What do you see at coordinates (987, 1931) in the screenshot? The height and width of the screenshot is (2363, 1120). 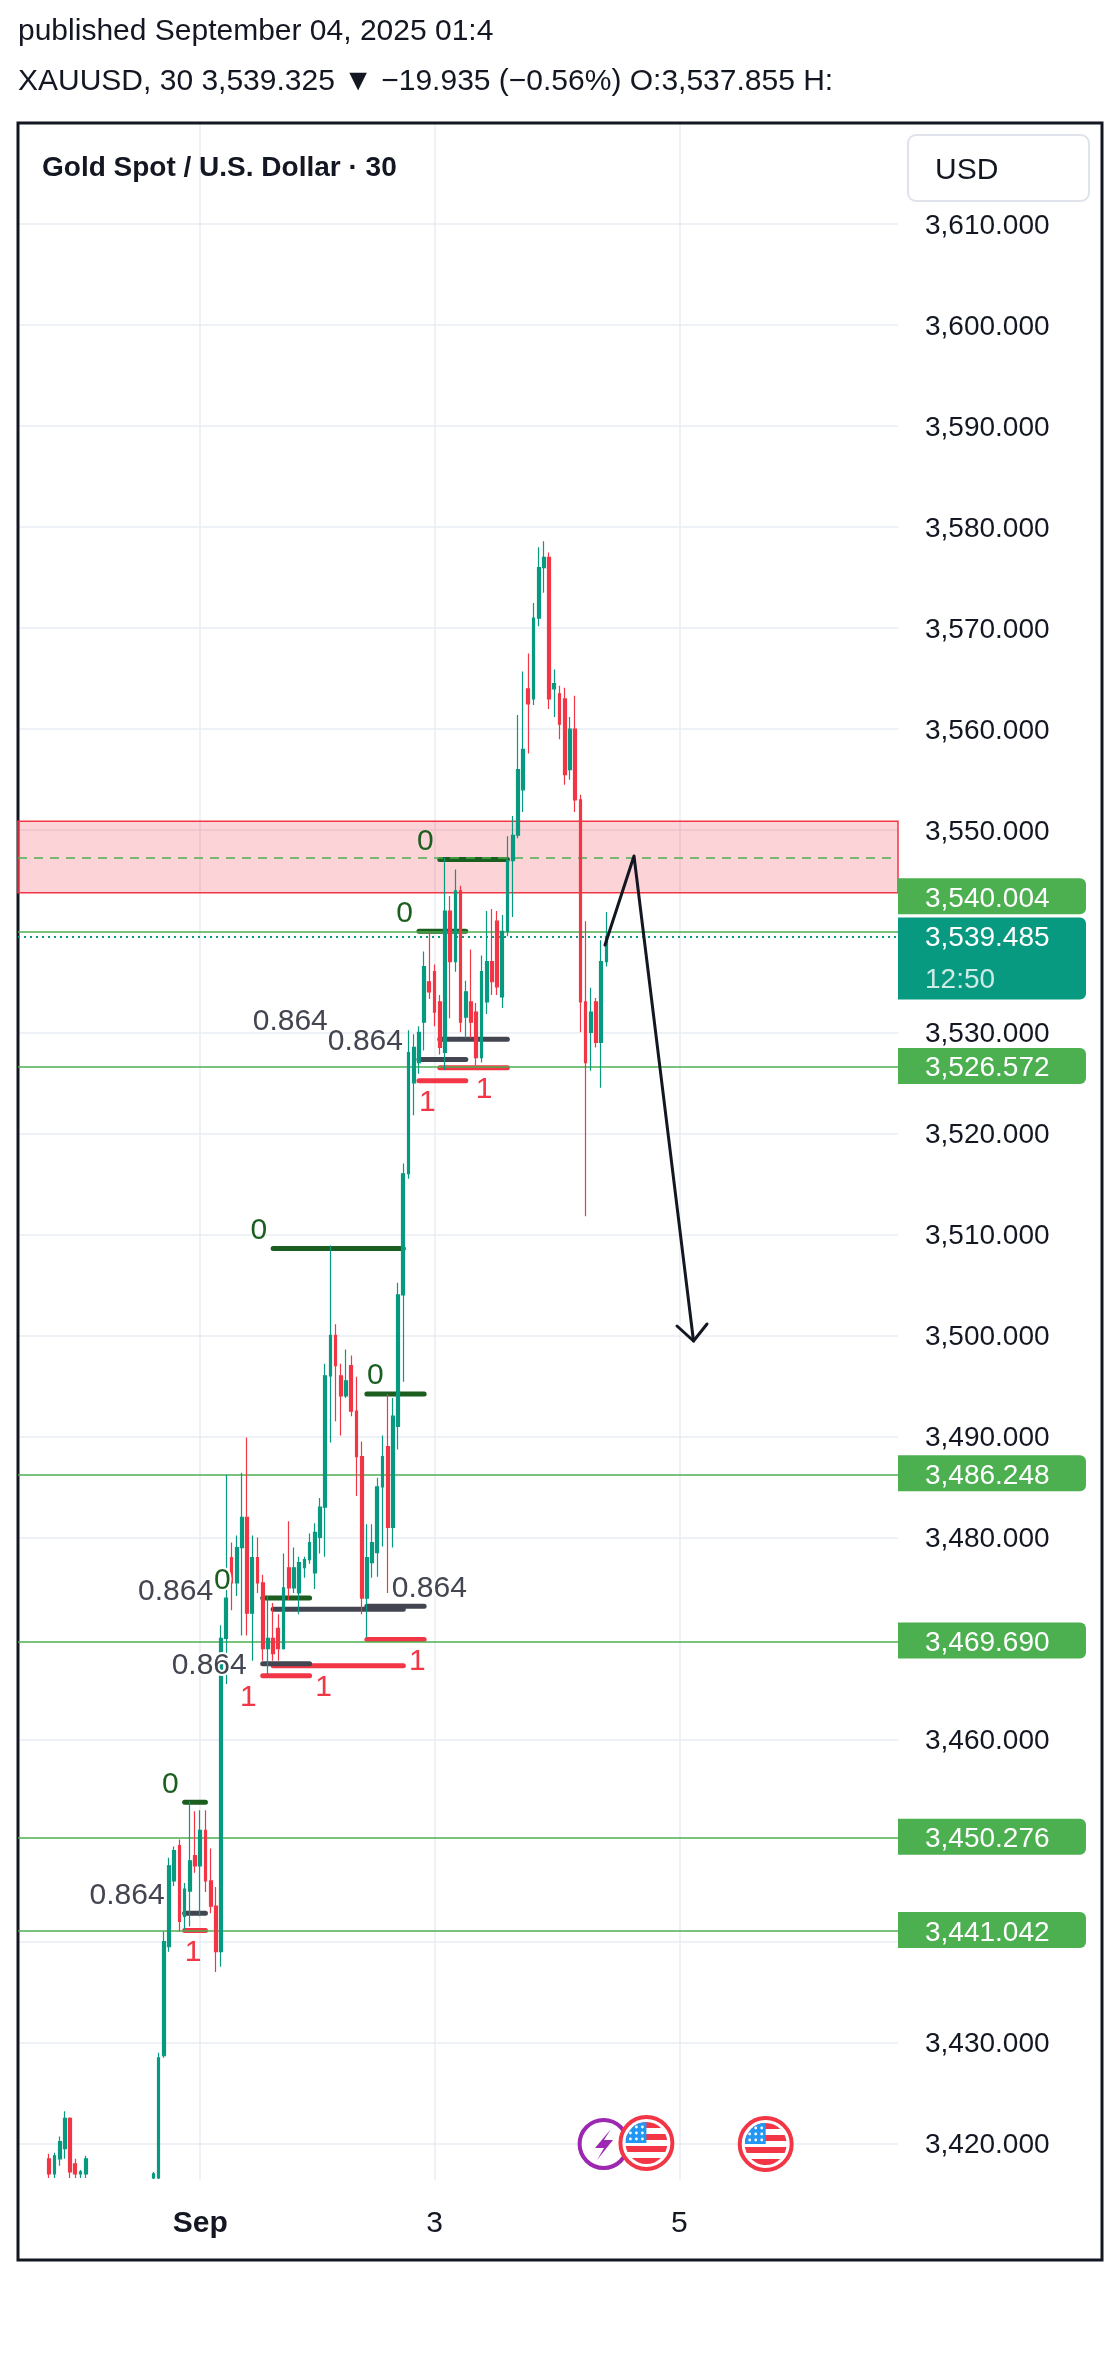 I see `ref-line-label: 3,441.042` at bounding box center [987, 1931].